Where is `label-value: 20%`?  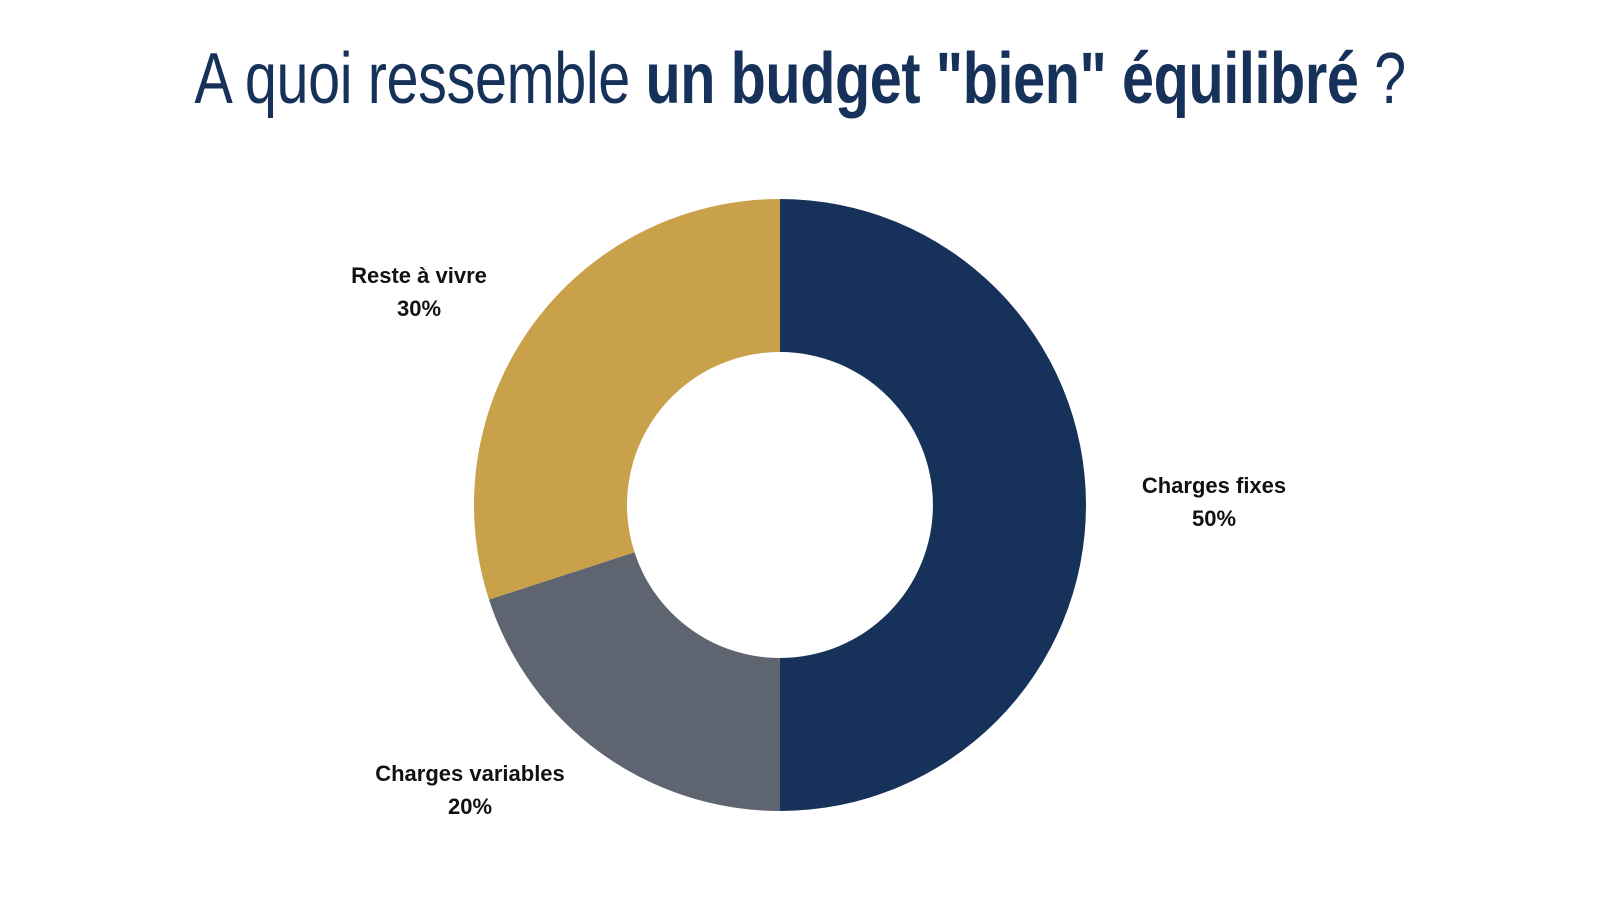
label-value: 20% is located at coordinates (470, 806).